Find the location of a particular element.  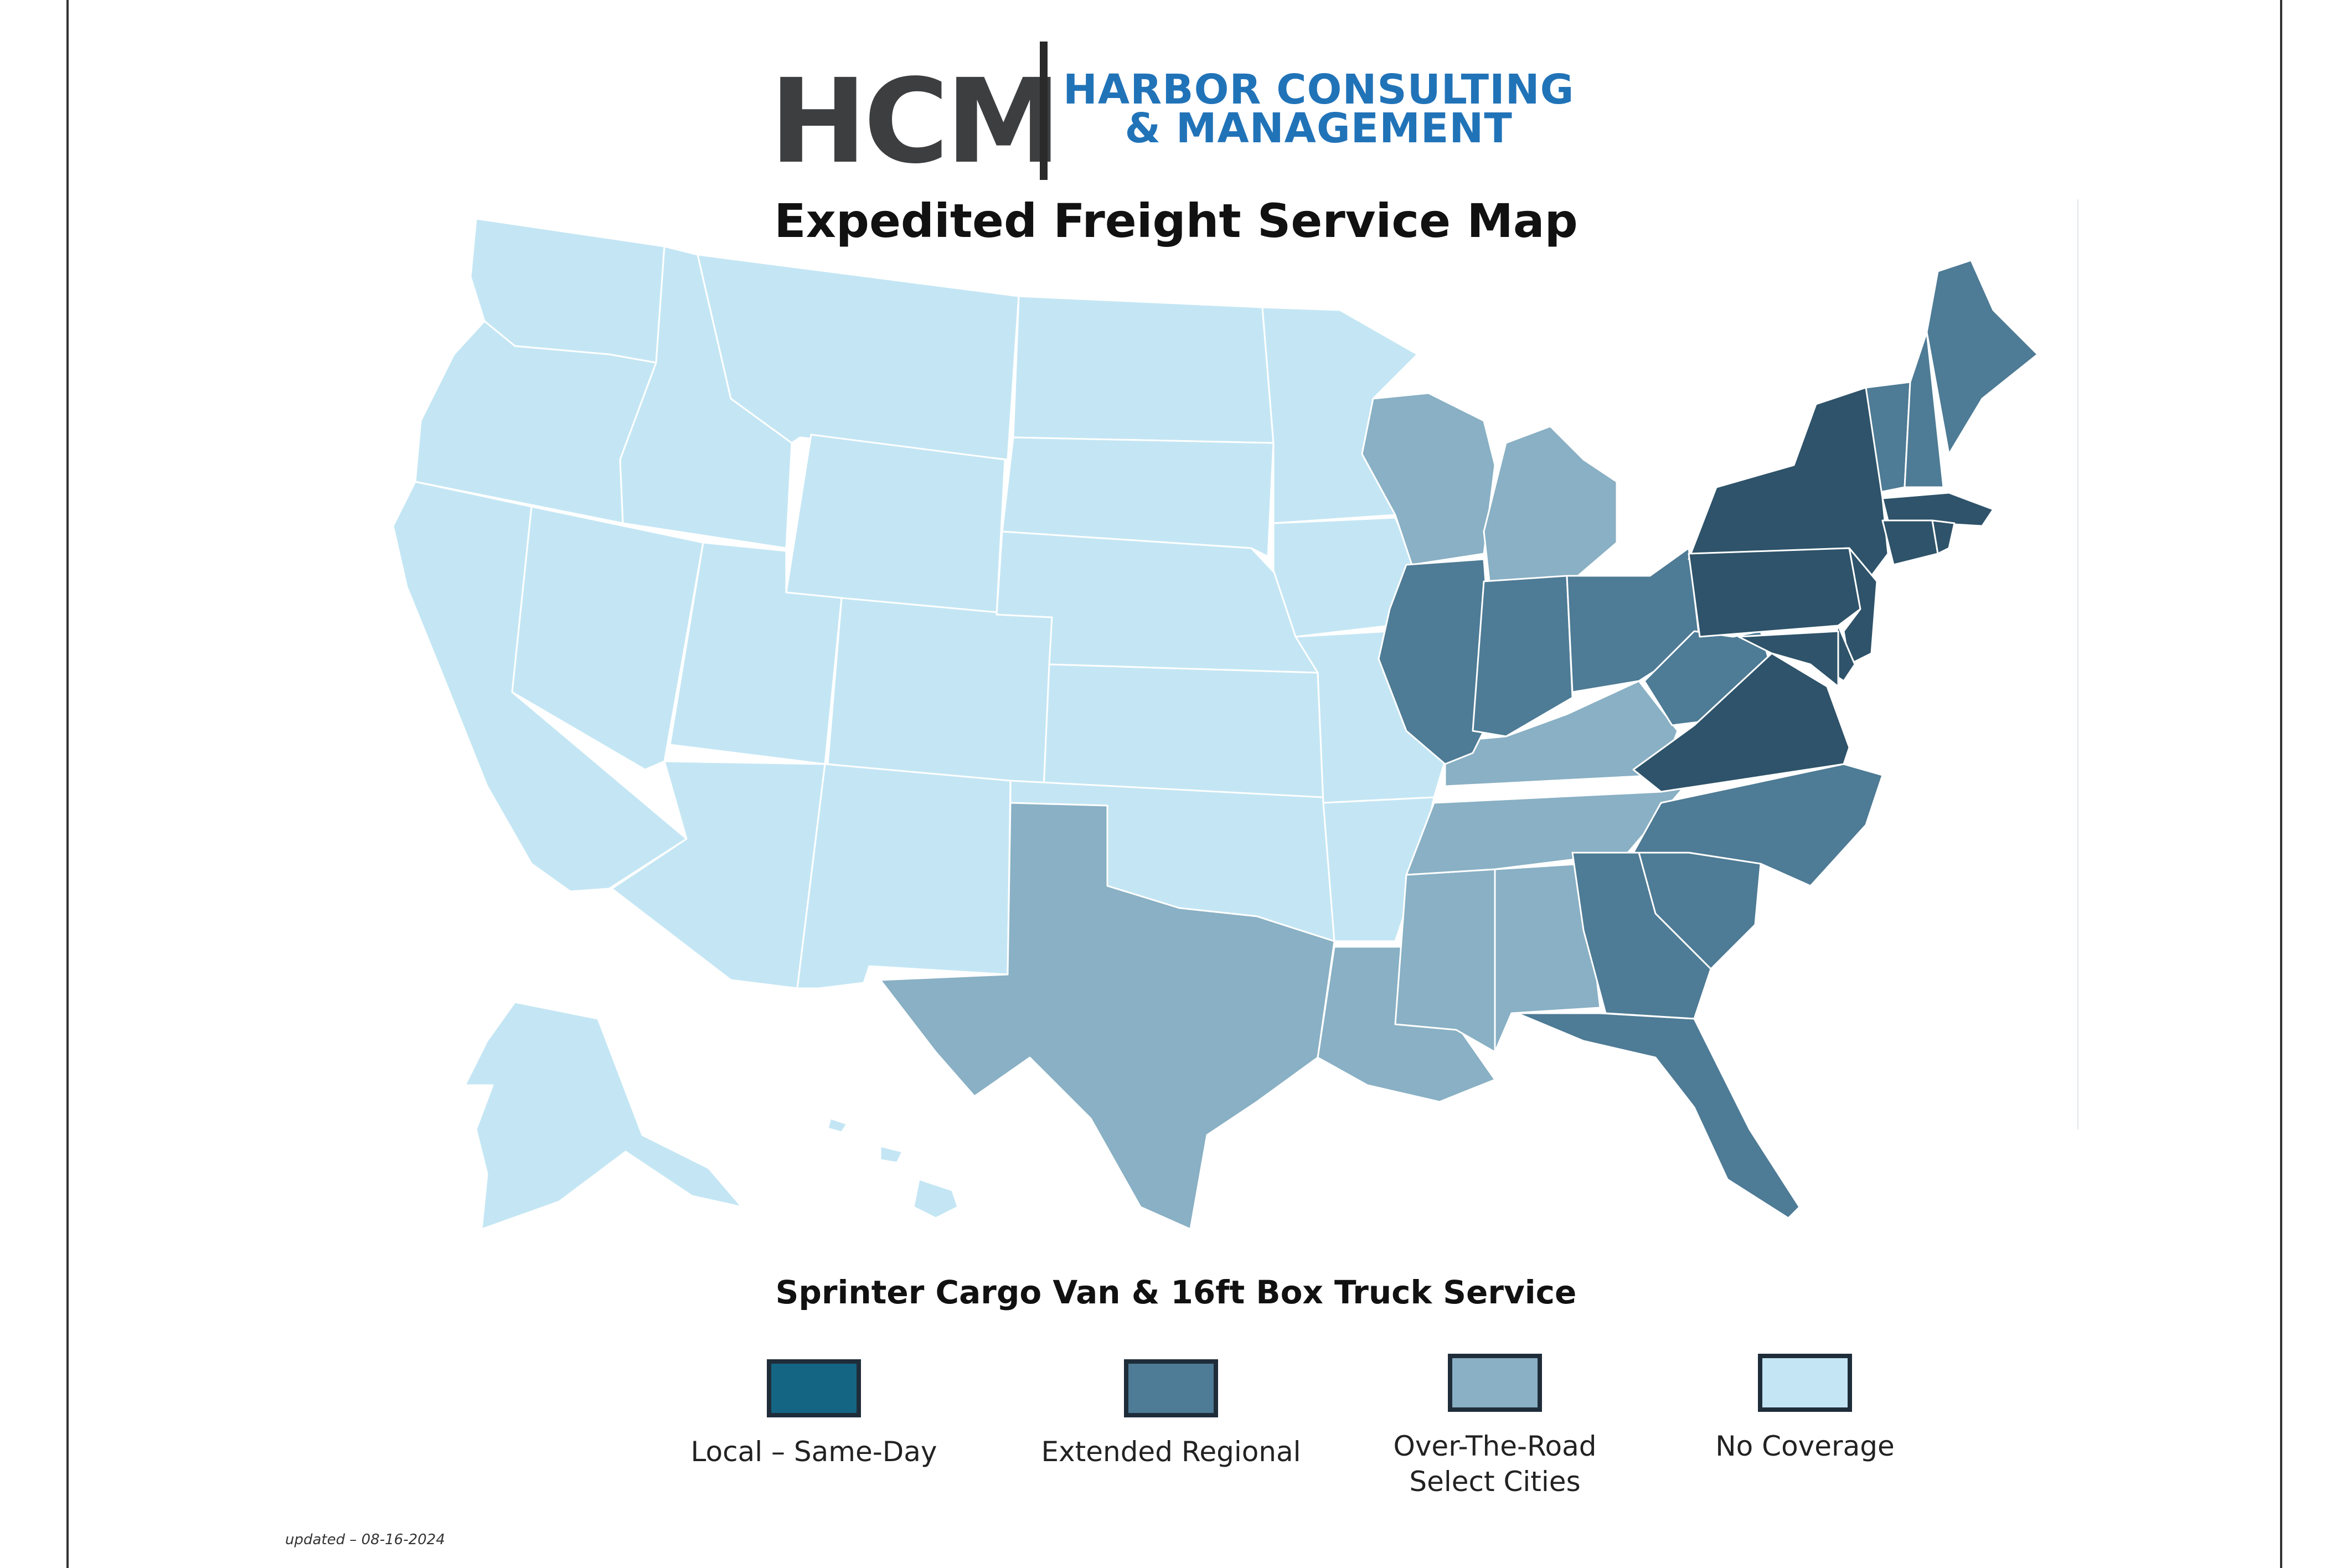

legend-label-line2: Select Cities is located at coordinates (1495, 1482).